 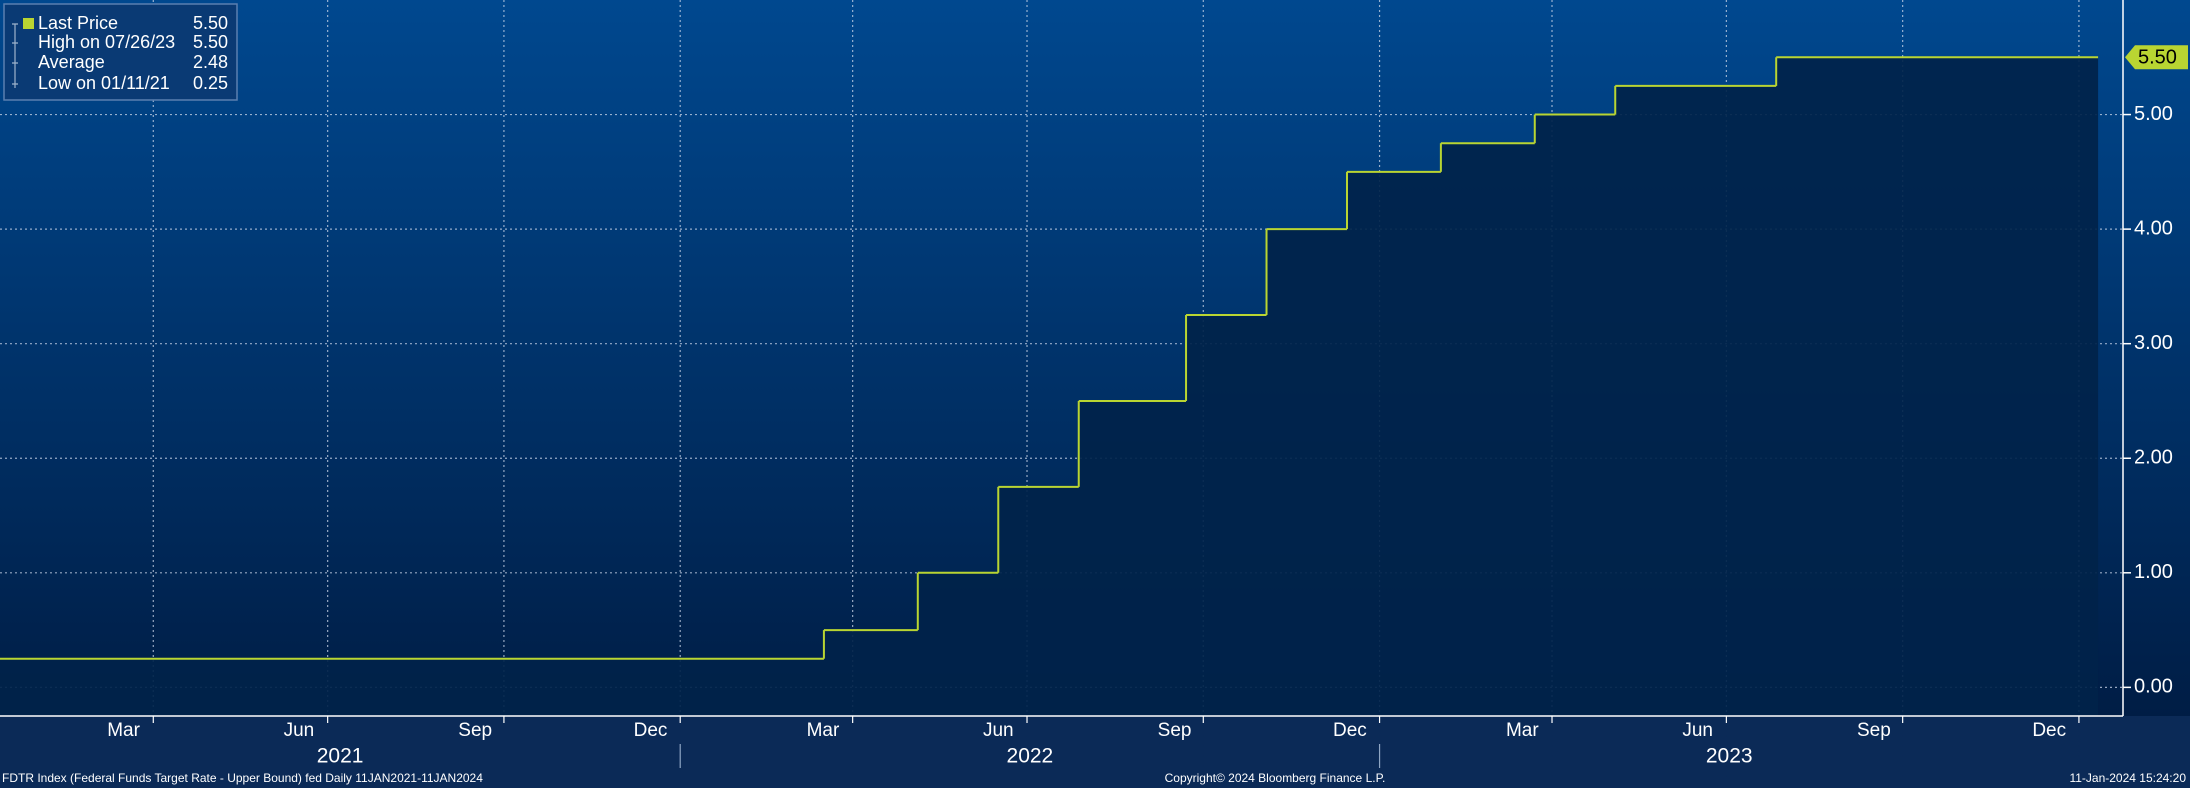 I want to click on last-price-tag, so click(x=2156, y=57).